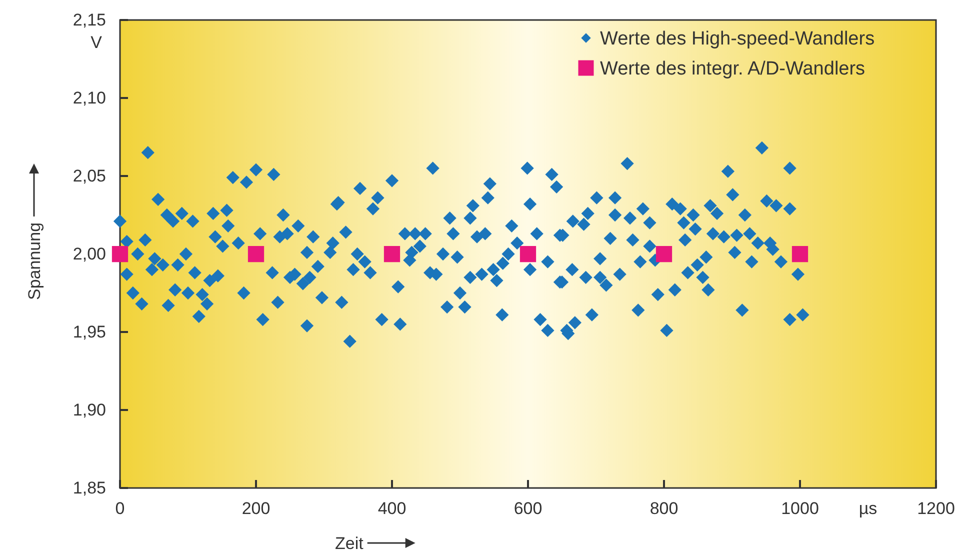  What do you see at coordinates (936, 508) in the screenshot?
I see `x-tick-label: 1200` at bounding box center [936, 508].